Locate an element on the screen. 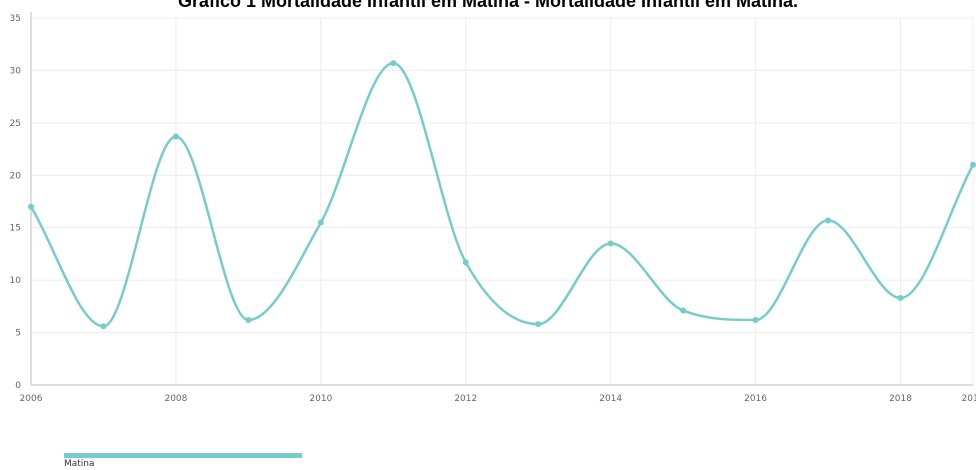 This screenshot has width=976, height=470. x-tick-label: 2010 is located at coordinates (320, 399).